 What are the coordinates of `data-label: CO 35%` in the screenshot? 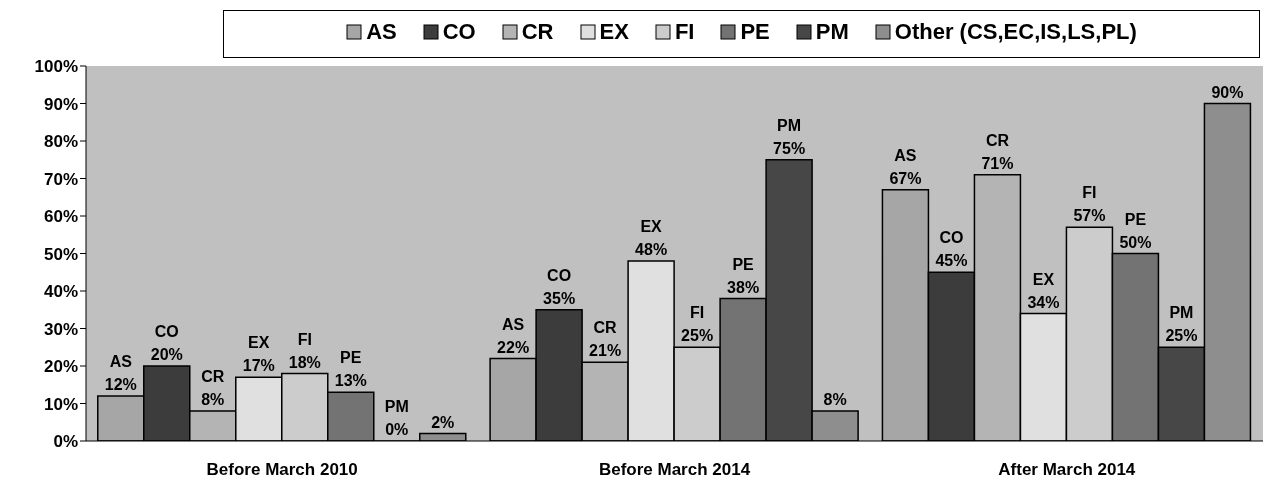 It's located at (559, 286).